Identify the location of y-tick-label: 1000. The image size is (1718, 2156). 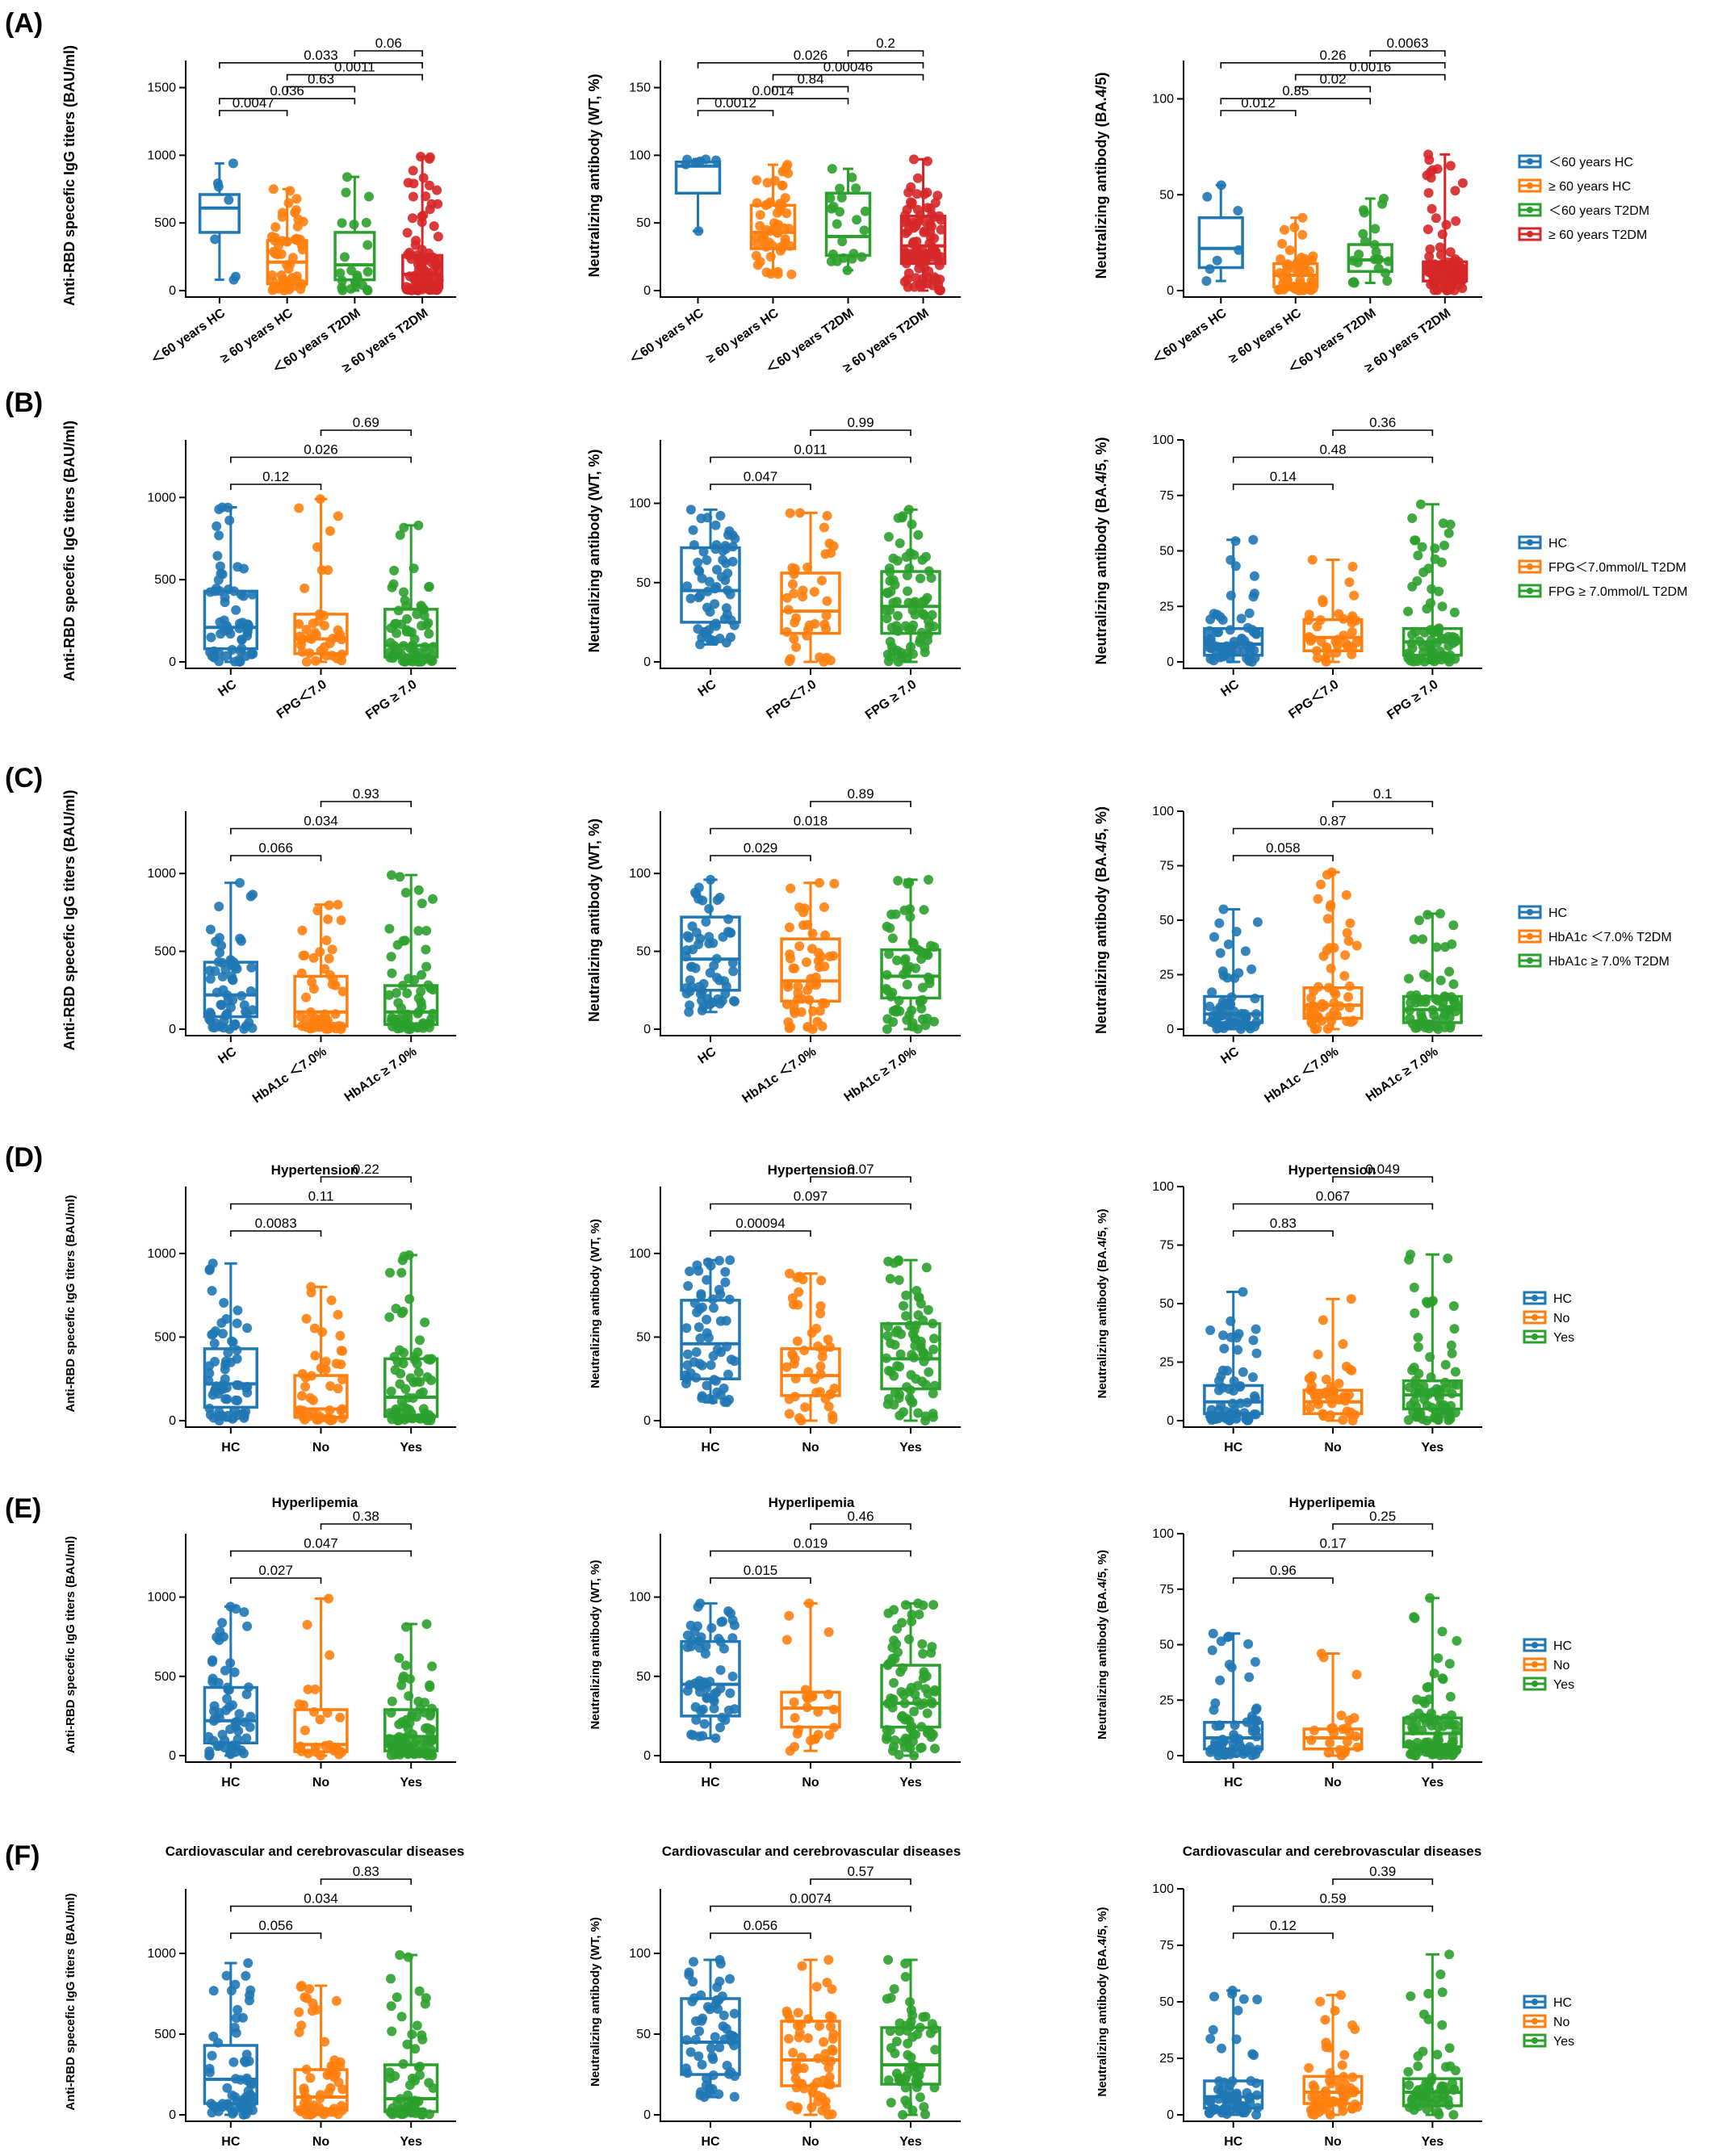
(161, 1954).